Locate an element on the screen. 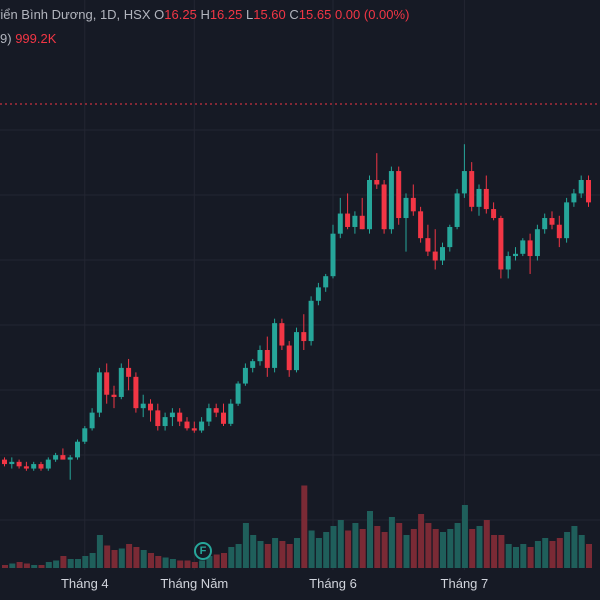 Image resolution: width=600 pixels, height=600 pixels. change-value: 0.00 (0.00%) is located at coordinates (372, 14).